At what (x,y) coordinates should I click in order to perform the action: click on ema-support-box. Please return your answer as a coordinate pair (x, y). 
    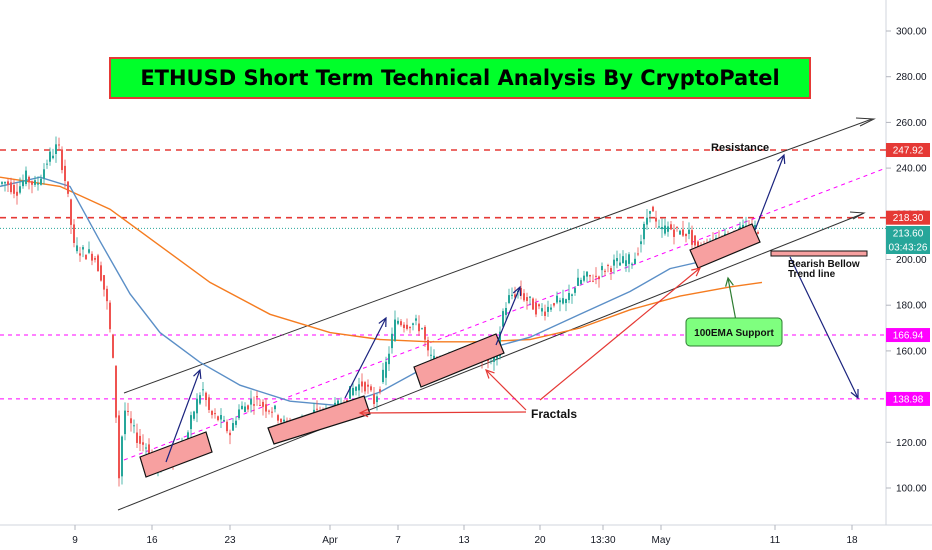
    Looking at the image, I should click on (734, 332).